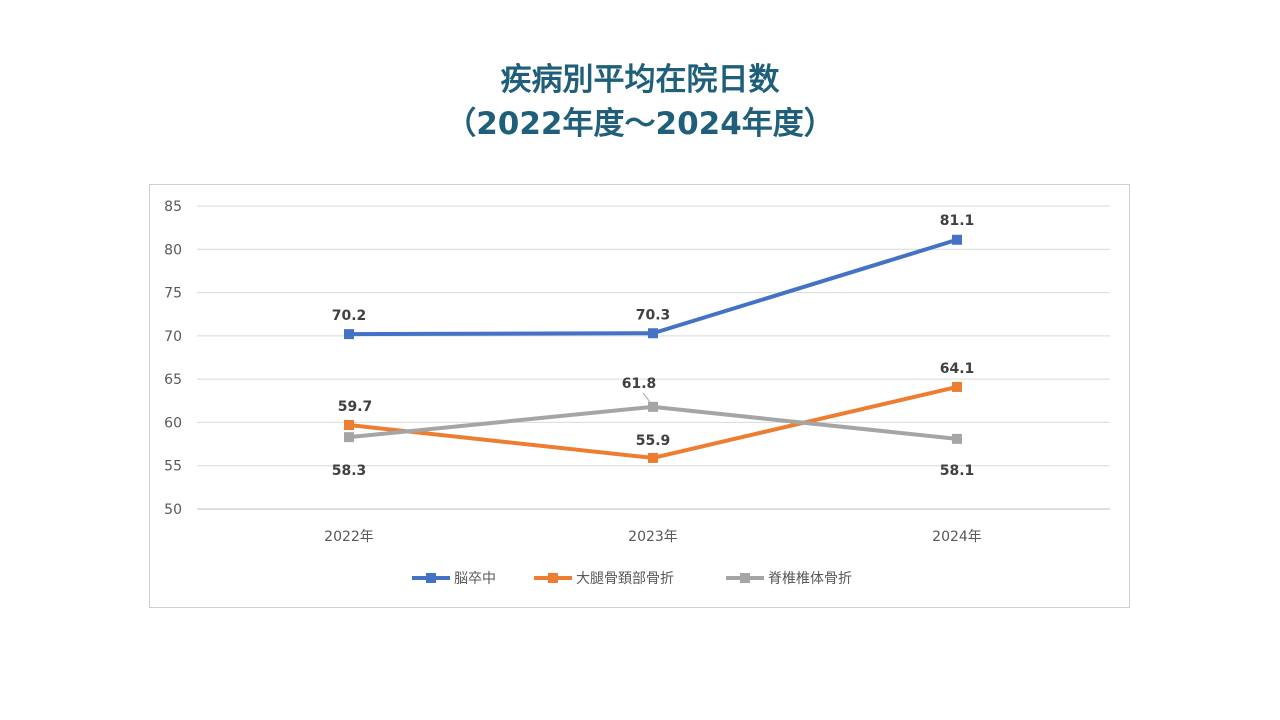 This screenshot has width=1280, height=720. What do you see at coordinates (653, 537) in the screenshot?
I see `x-tick-label: 2023年` at bounding box center [653, 537].